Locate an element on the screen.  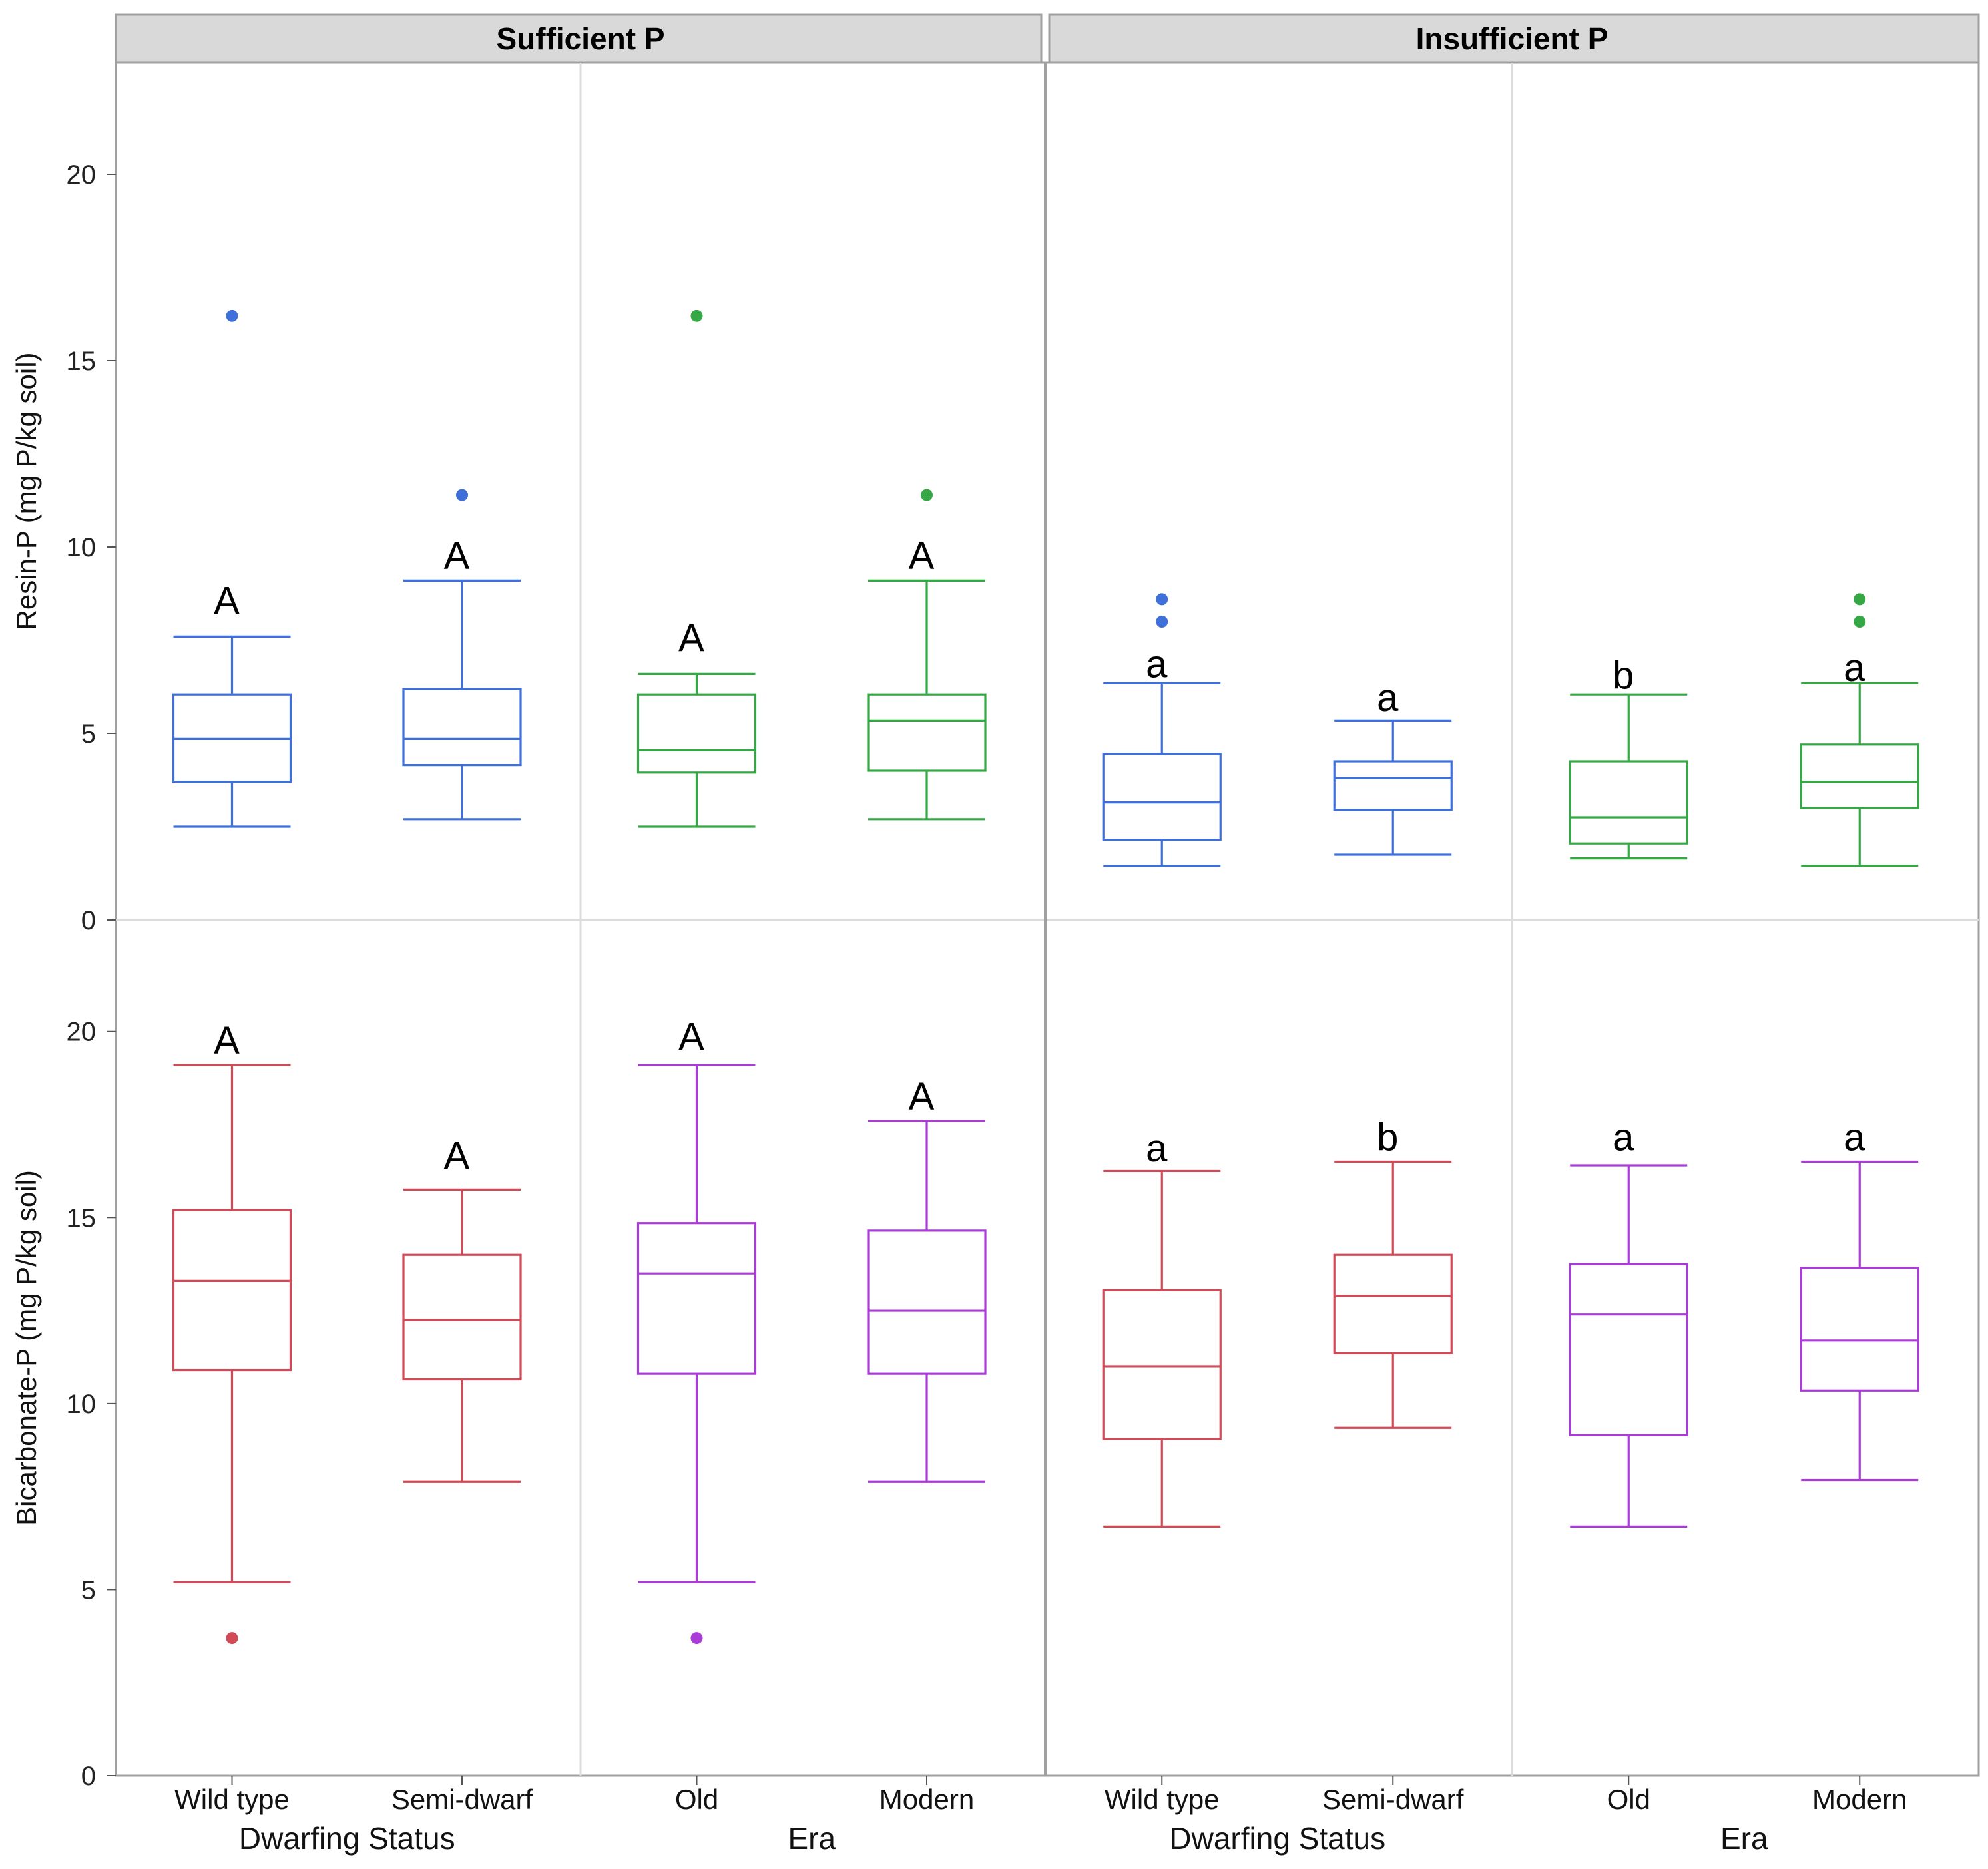
y-axis-title: Bicarbonate-P (mg P/kg soil) is located at coordinates (26, 1348).